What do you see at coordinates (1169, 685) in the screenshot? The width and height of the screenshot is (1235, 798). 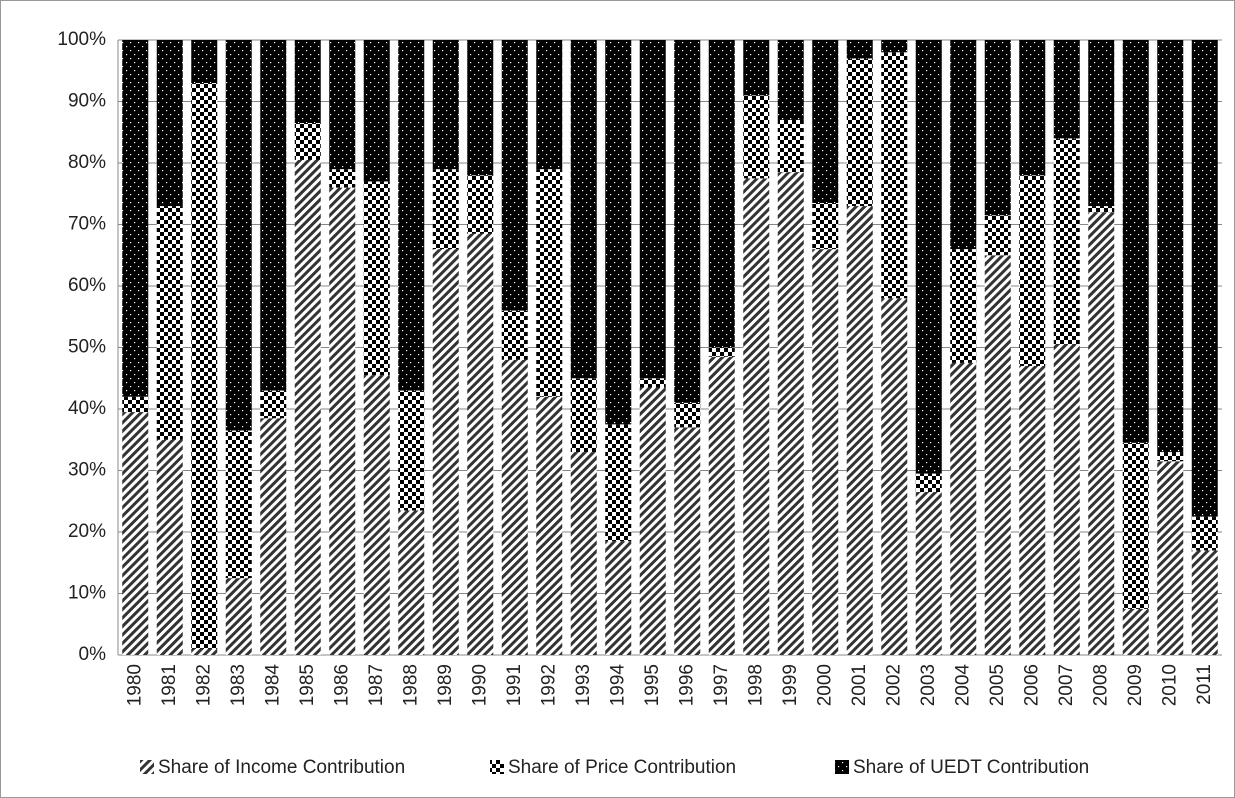 I see `x-tick-label: 2010` at bounding box center [1169, 685].